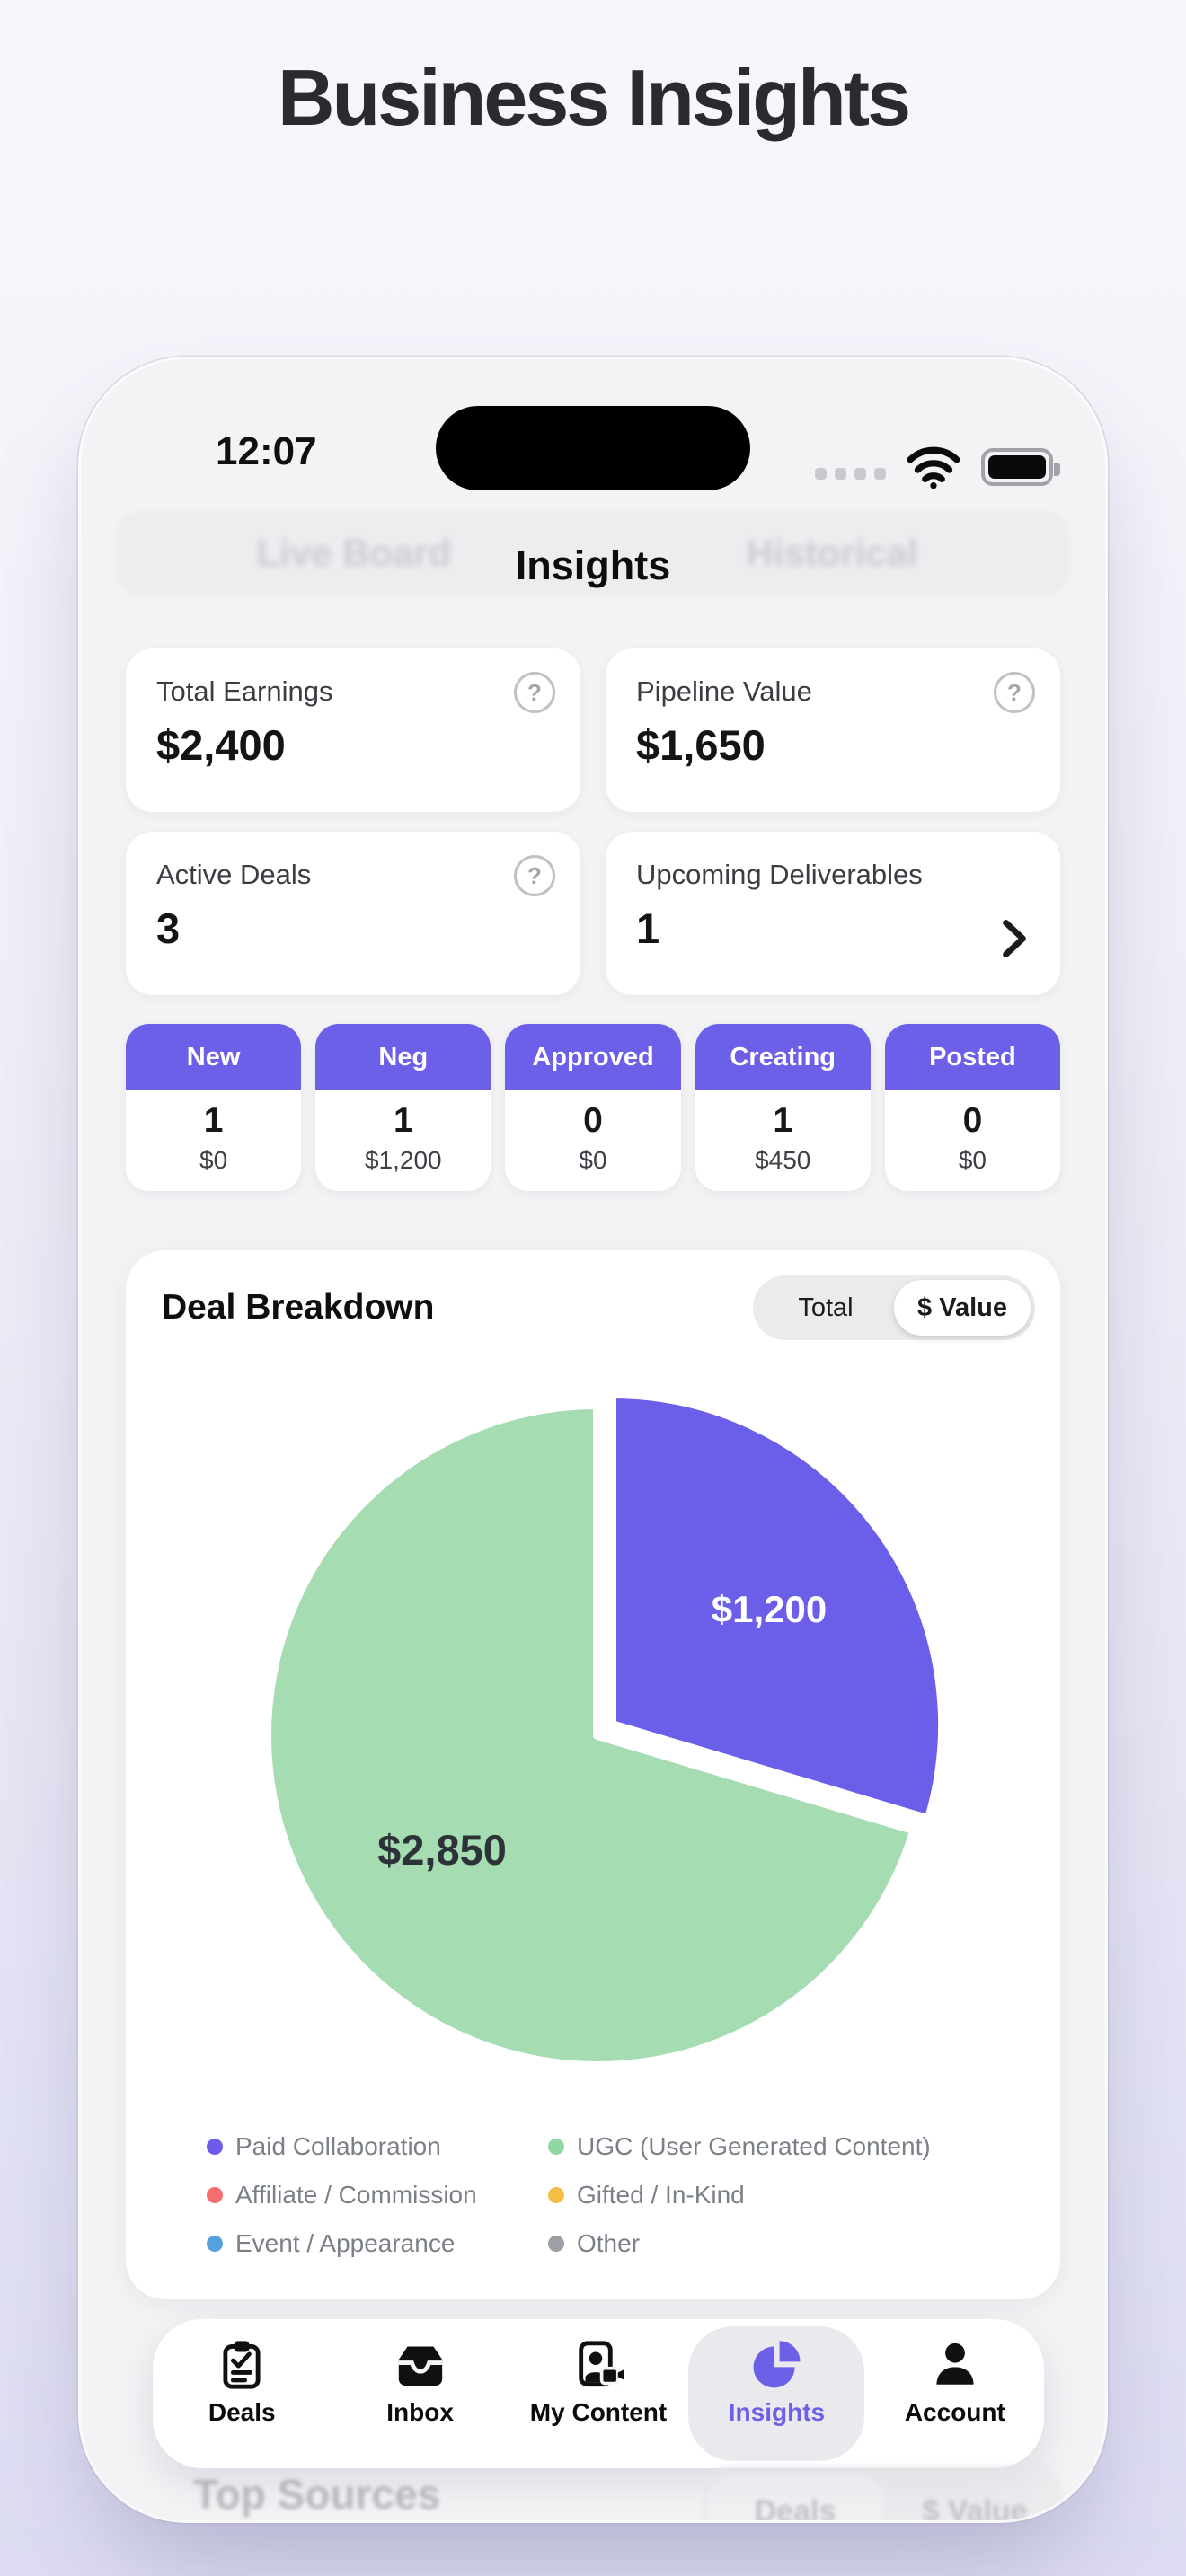  I want to click on battery-icon, so click(1020, 467).